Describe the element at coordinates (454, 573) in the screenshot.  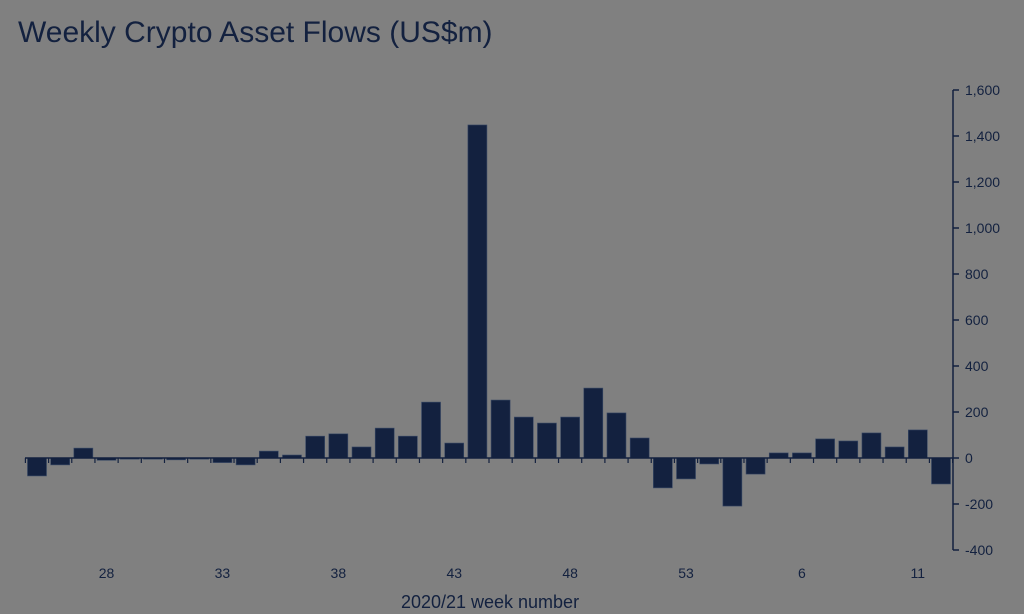
I see `x-tick-label: 43` at that location.